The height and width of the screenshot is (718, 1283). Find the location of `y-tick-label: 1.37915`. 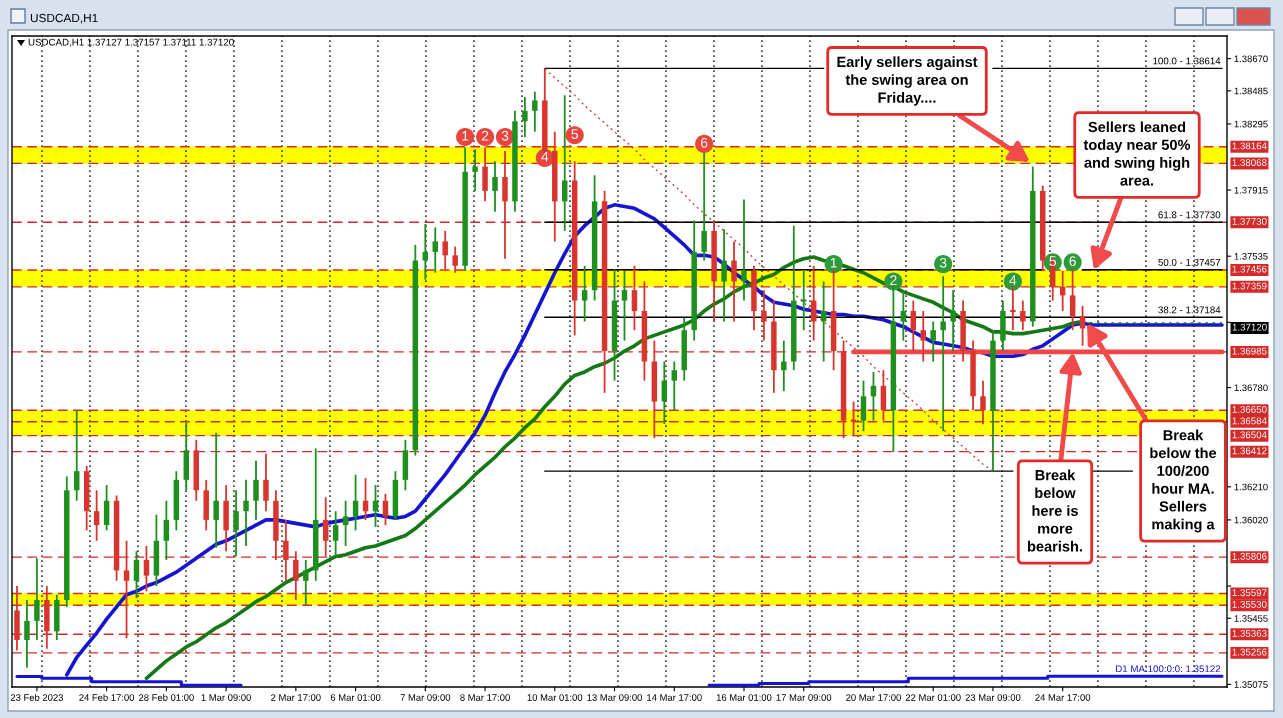

y-tick-label: 1.37915 is located at coordinates (1251, 190).